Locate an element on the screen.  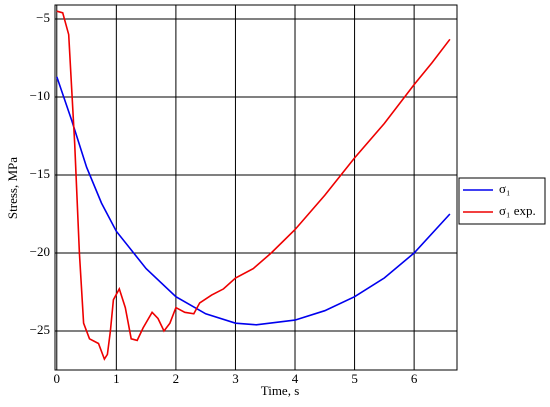
y-tick-label: −20 is located at coordinates (40, 251).